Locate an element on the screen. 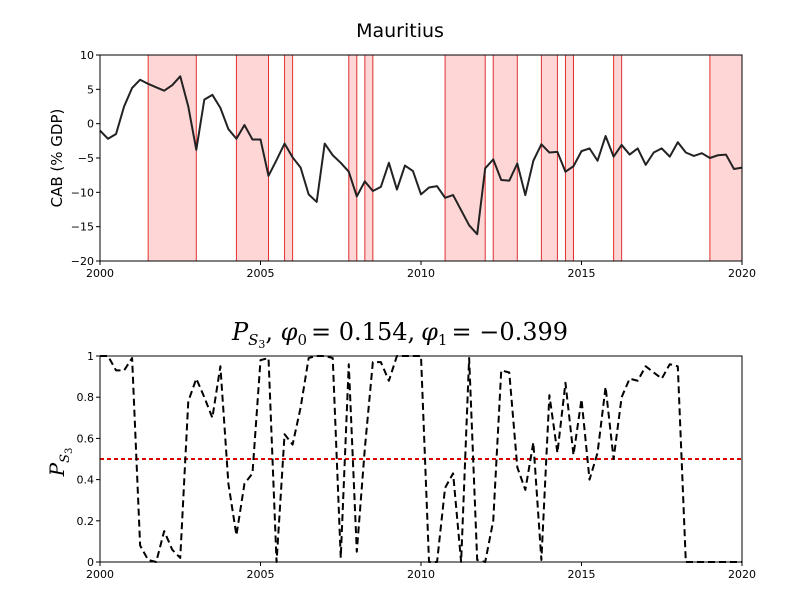  y-tick-label: −10 is located at coordinates (82, 192).